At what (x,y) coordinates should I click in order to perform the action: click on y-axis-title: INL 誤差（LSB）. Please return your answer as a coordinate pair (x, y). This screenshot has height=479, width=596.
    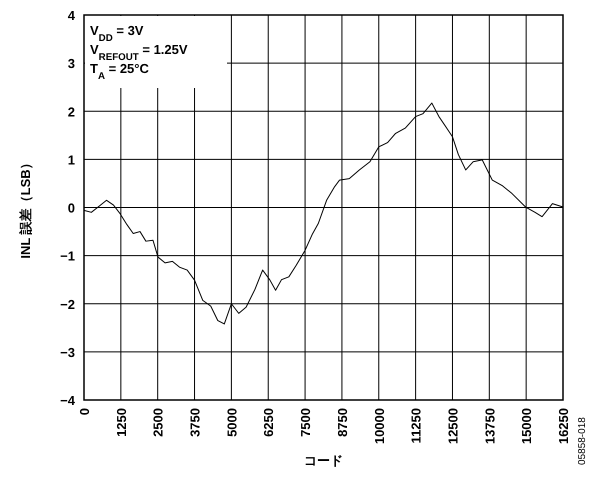
    Looking at the image, I should click on (25, 207).